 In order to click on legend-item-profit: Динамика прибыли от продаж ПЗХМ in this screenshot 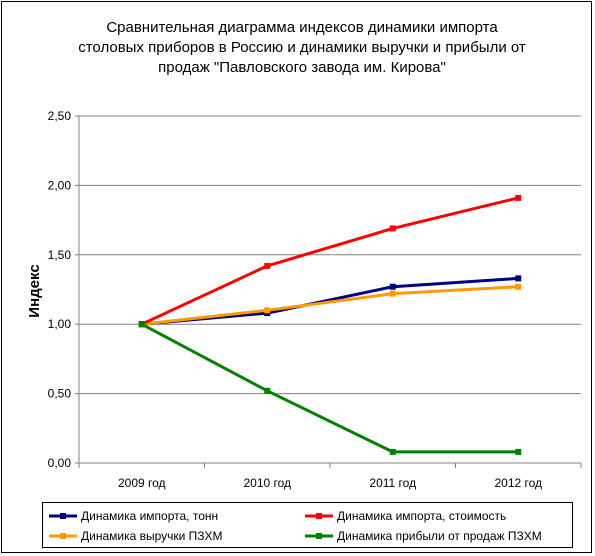, I will do `click(423, 536)`.